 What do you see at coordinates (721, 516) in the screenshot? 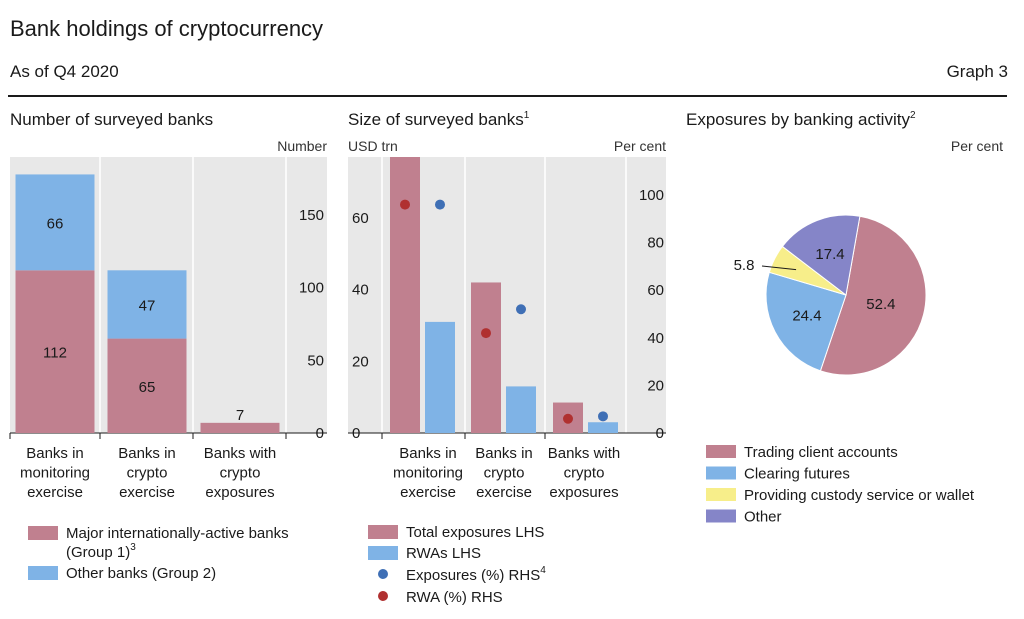
I see `legend-swatch-other` at bounding box center [721, 516].